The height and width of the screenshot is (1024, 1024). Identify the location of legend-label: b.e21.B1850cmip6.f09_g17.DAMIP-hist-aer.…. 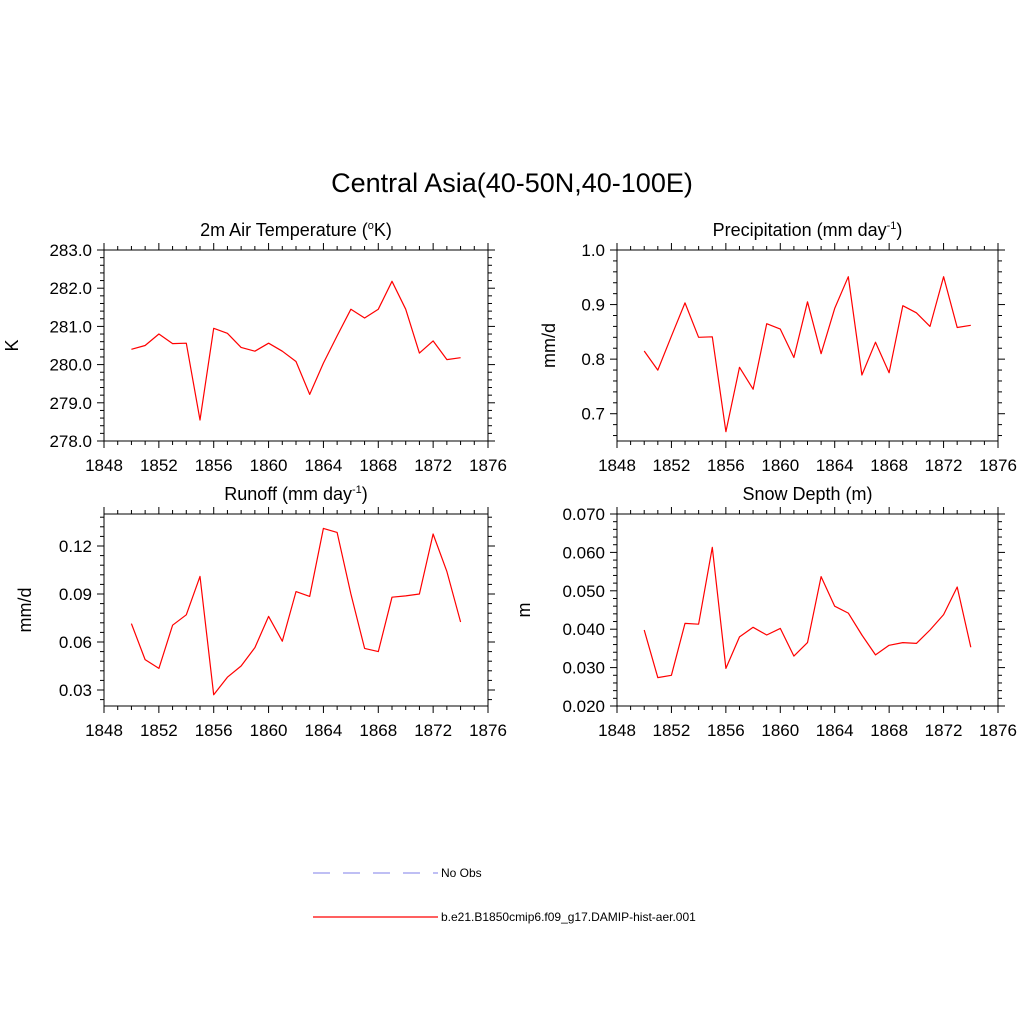
(568, 917).